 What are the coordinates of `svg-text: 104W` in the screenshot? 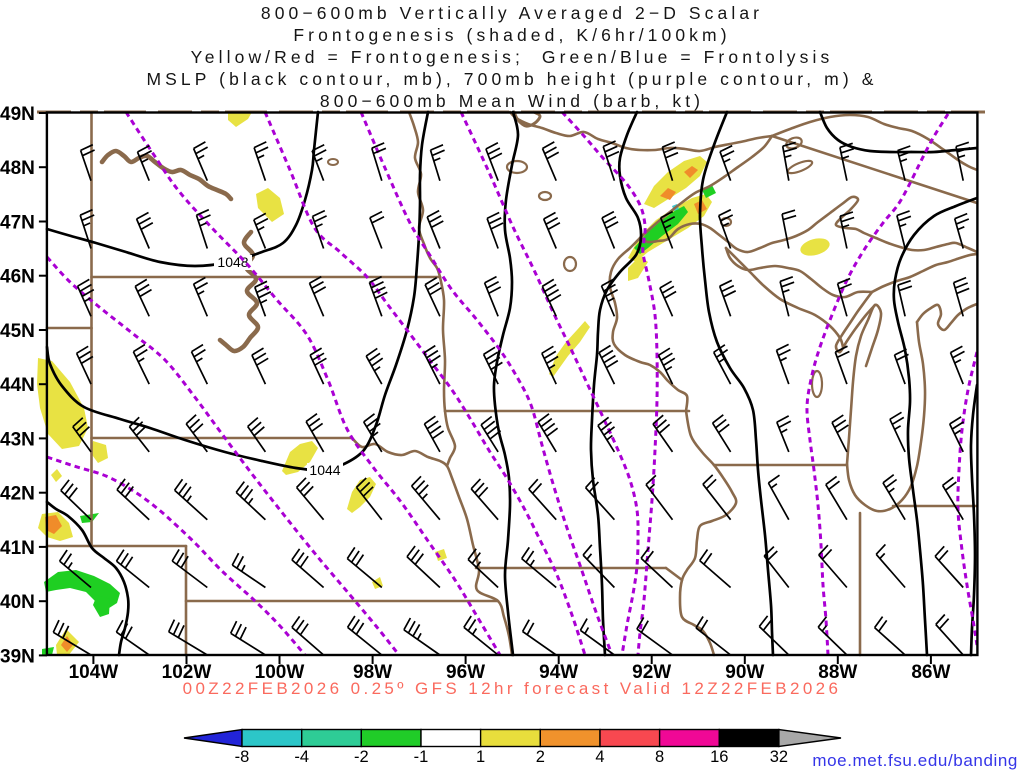 It's located at (94, 672).